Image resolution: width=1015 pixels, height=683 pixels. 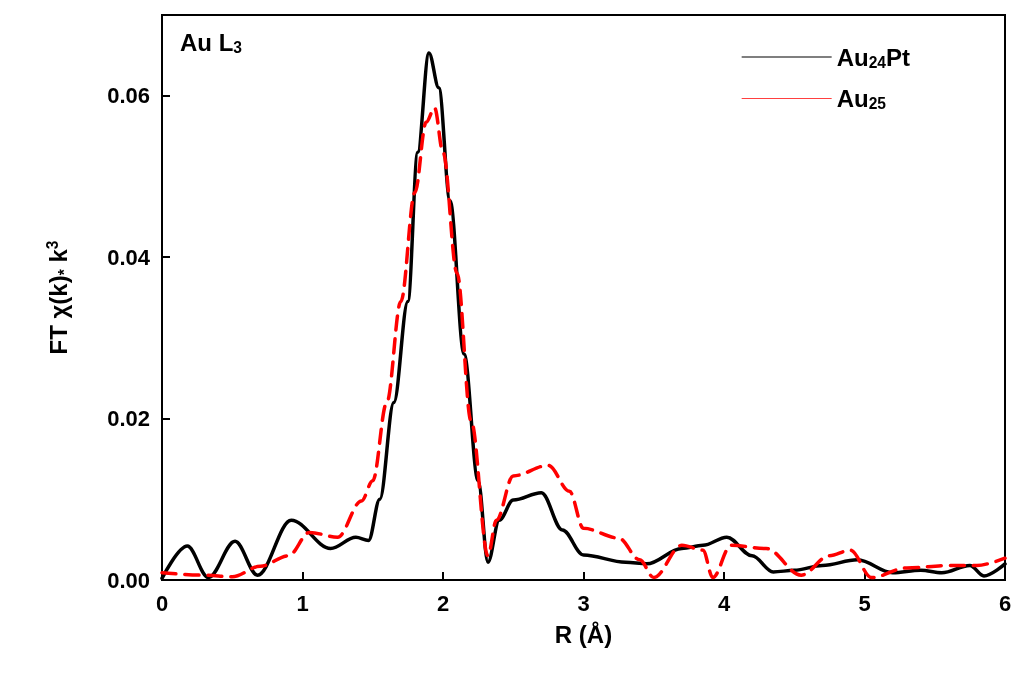 I want to click on y-tick-label: 0.06, so click(x=128, y=96).